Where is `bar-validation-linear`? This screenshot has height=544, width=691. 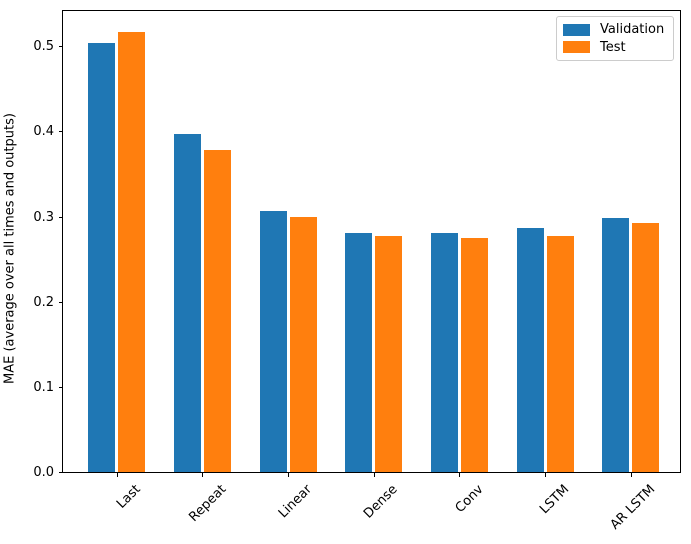
bar-validation-linear is located at coordinates (273, 342).